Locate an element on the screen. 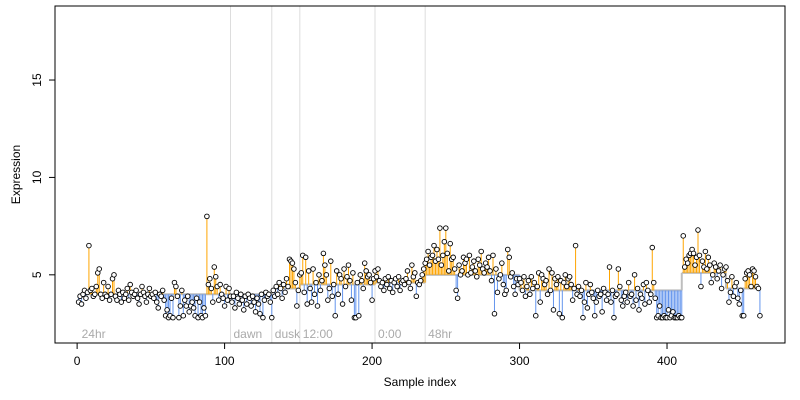  x-tick-label: 200 is located at coordinates (372, 361).